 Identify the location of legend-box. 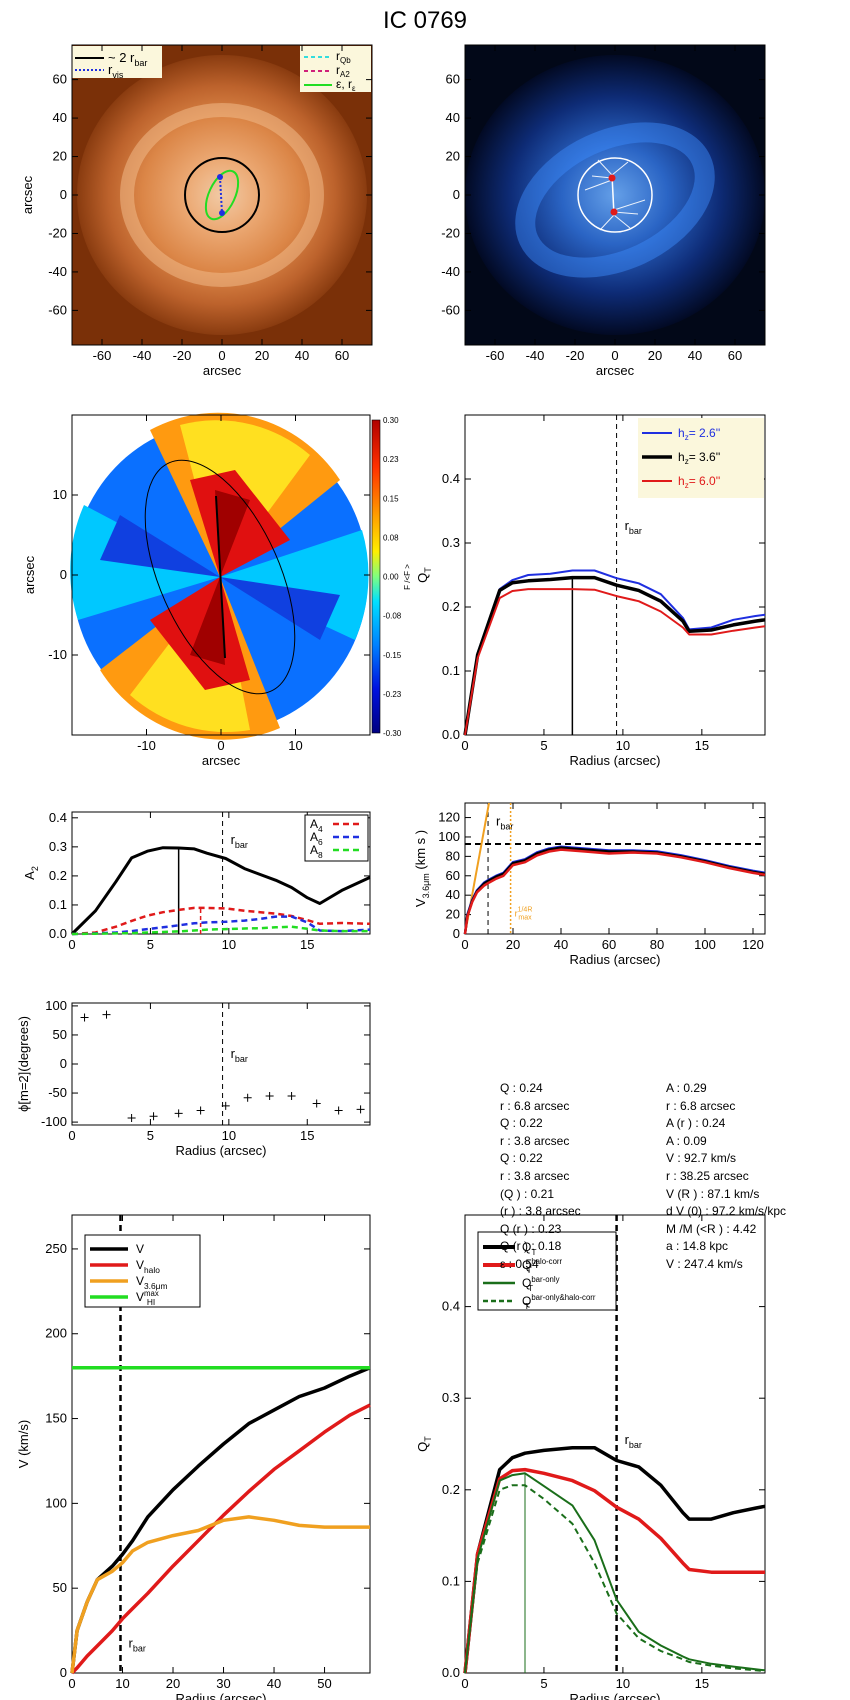
(142, 1271).